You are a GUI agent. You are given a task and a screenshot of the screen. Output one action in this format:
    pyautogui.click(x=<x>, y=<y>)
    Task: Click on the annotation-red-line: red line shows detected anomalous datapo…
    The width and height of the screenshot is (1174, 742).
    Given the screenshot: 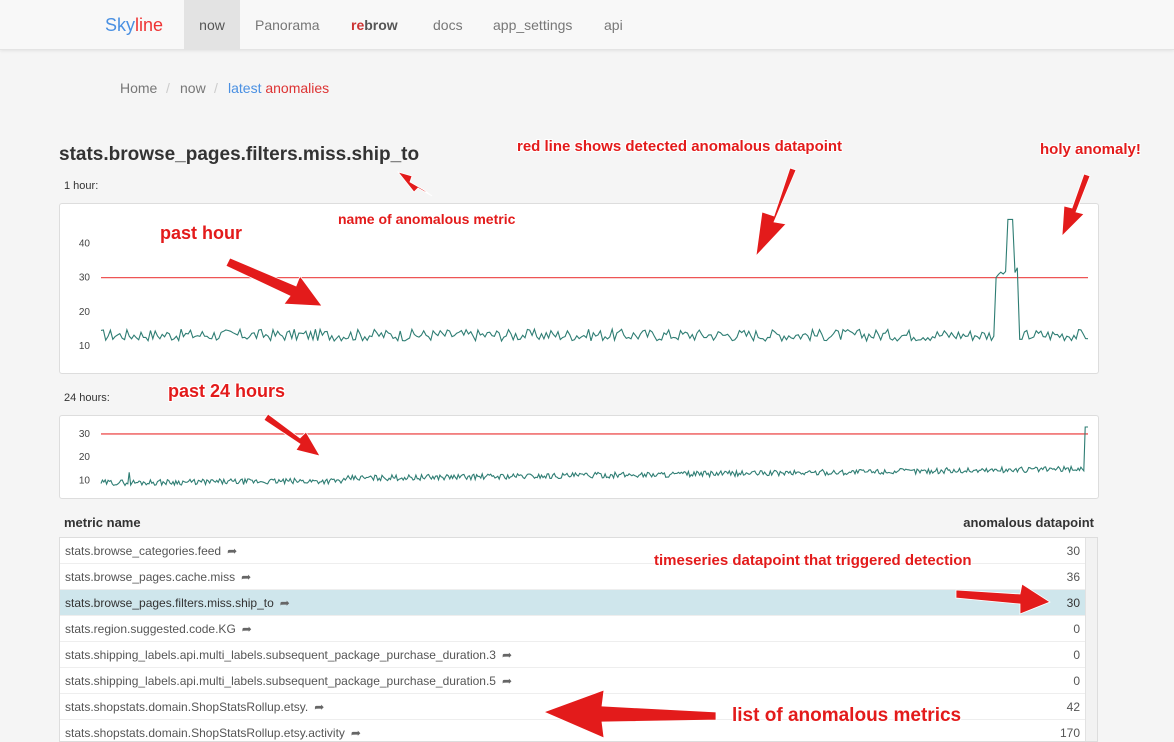 What is the action you would take?
    pyautogui.click(x=680, y=146)
    